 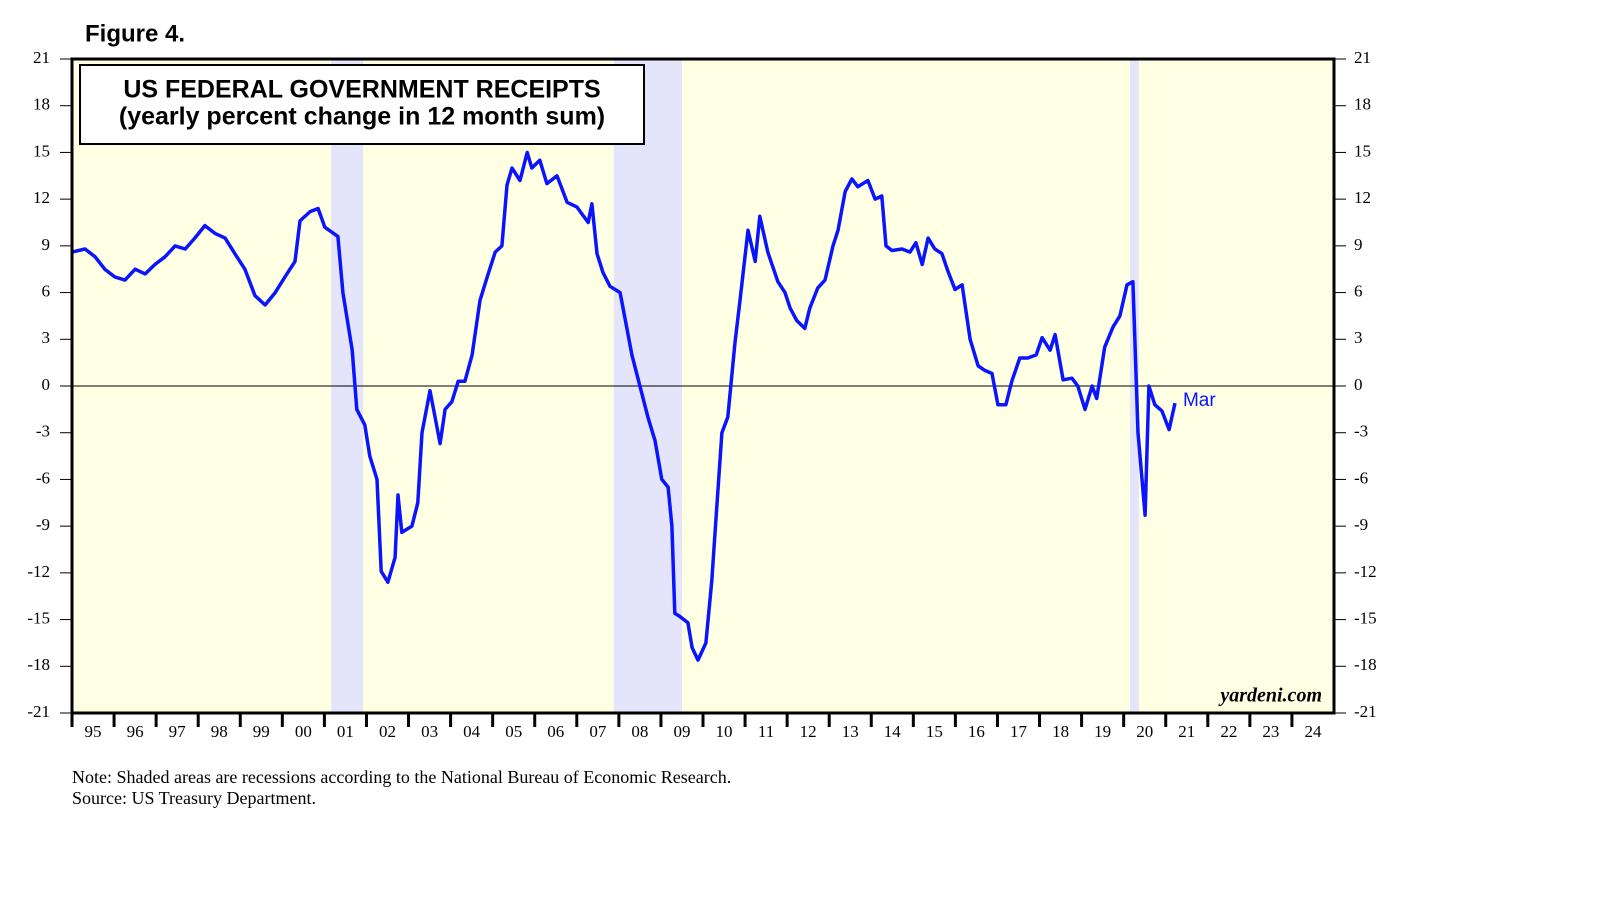 What do you see at coordinates (724, 731) in the screenshot?
I see `x-tick-label: 10` at bounding box center [724, 731].